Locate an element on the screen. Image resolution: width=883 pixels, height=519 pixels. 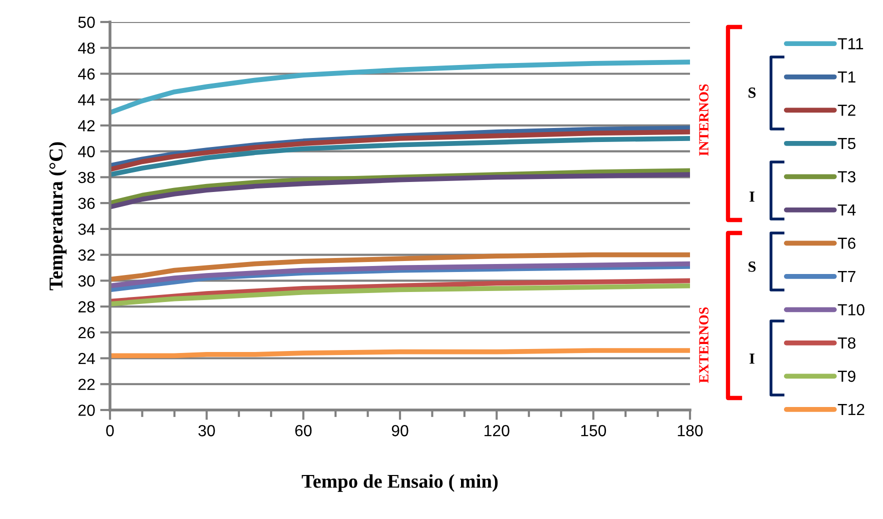
text: EXTERNOS is located at coordinates (703, 345).